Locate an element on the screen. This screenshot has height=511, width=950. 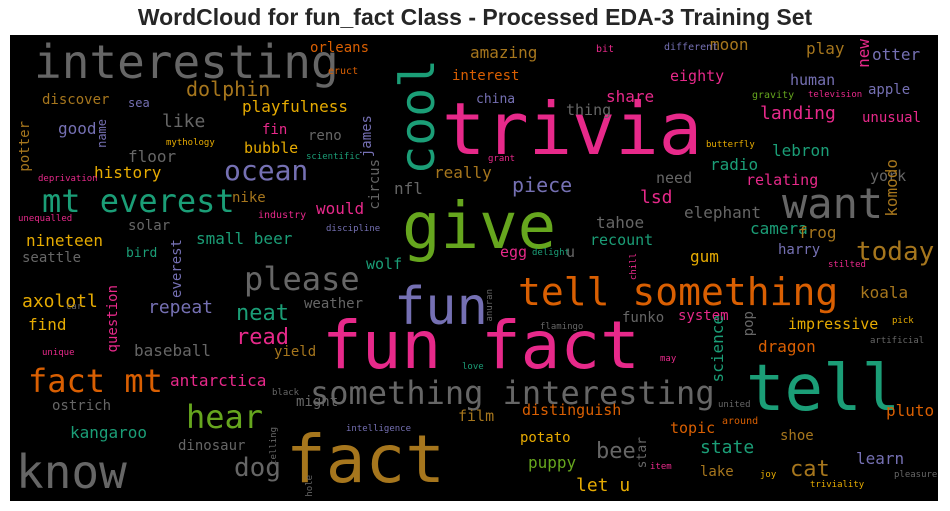
word-discipline: discipline is located at coordinates (353, 229).